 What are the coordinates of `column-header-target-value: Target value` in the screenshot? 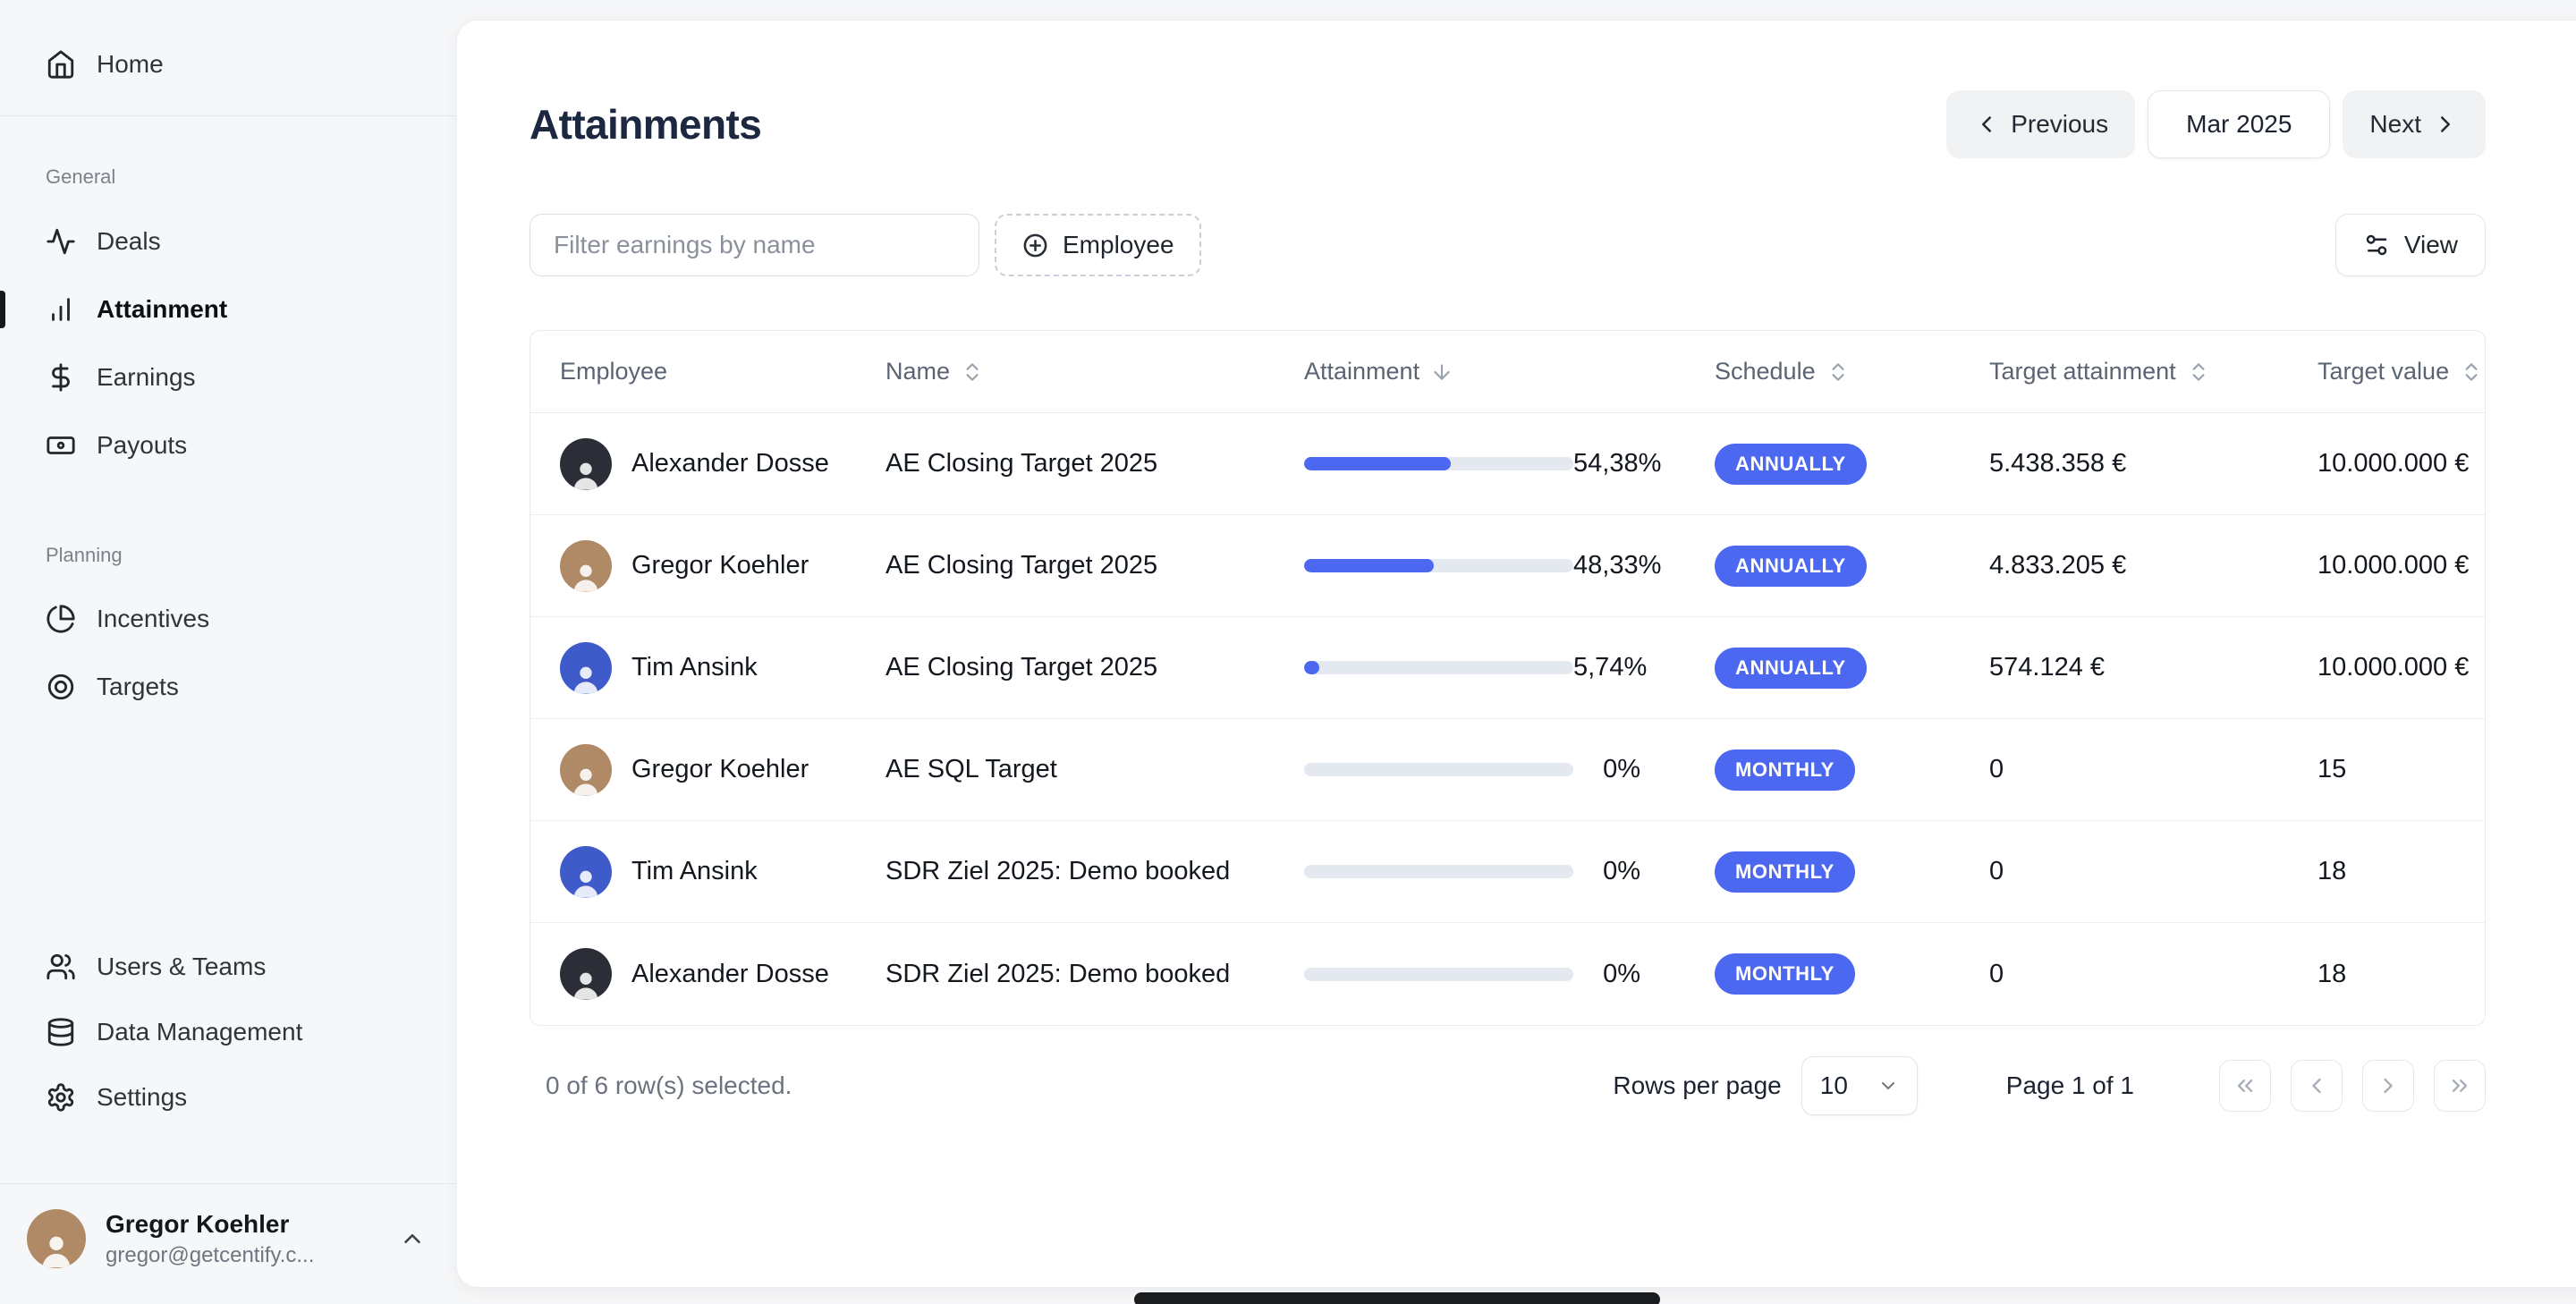 It's located at (2401, 371).